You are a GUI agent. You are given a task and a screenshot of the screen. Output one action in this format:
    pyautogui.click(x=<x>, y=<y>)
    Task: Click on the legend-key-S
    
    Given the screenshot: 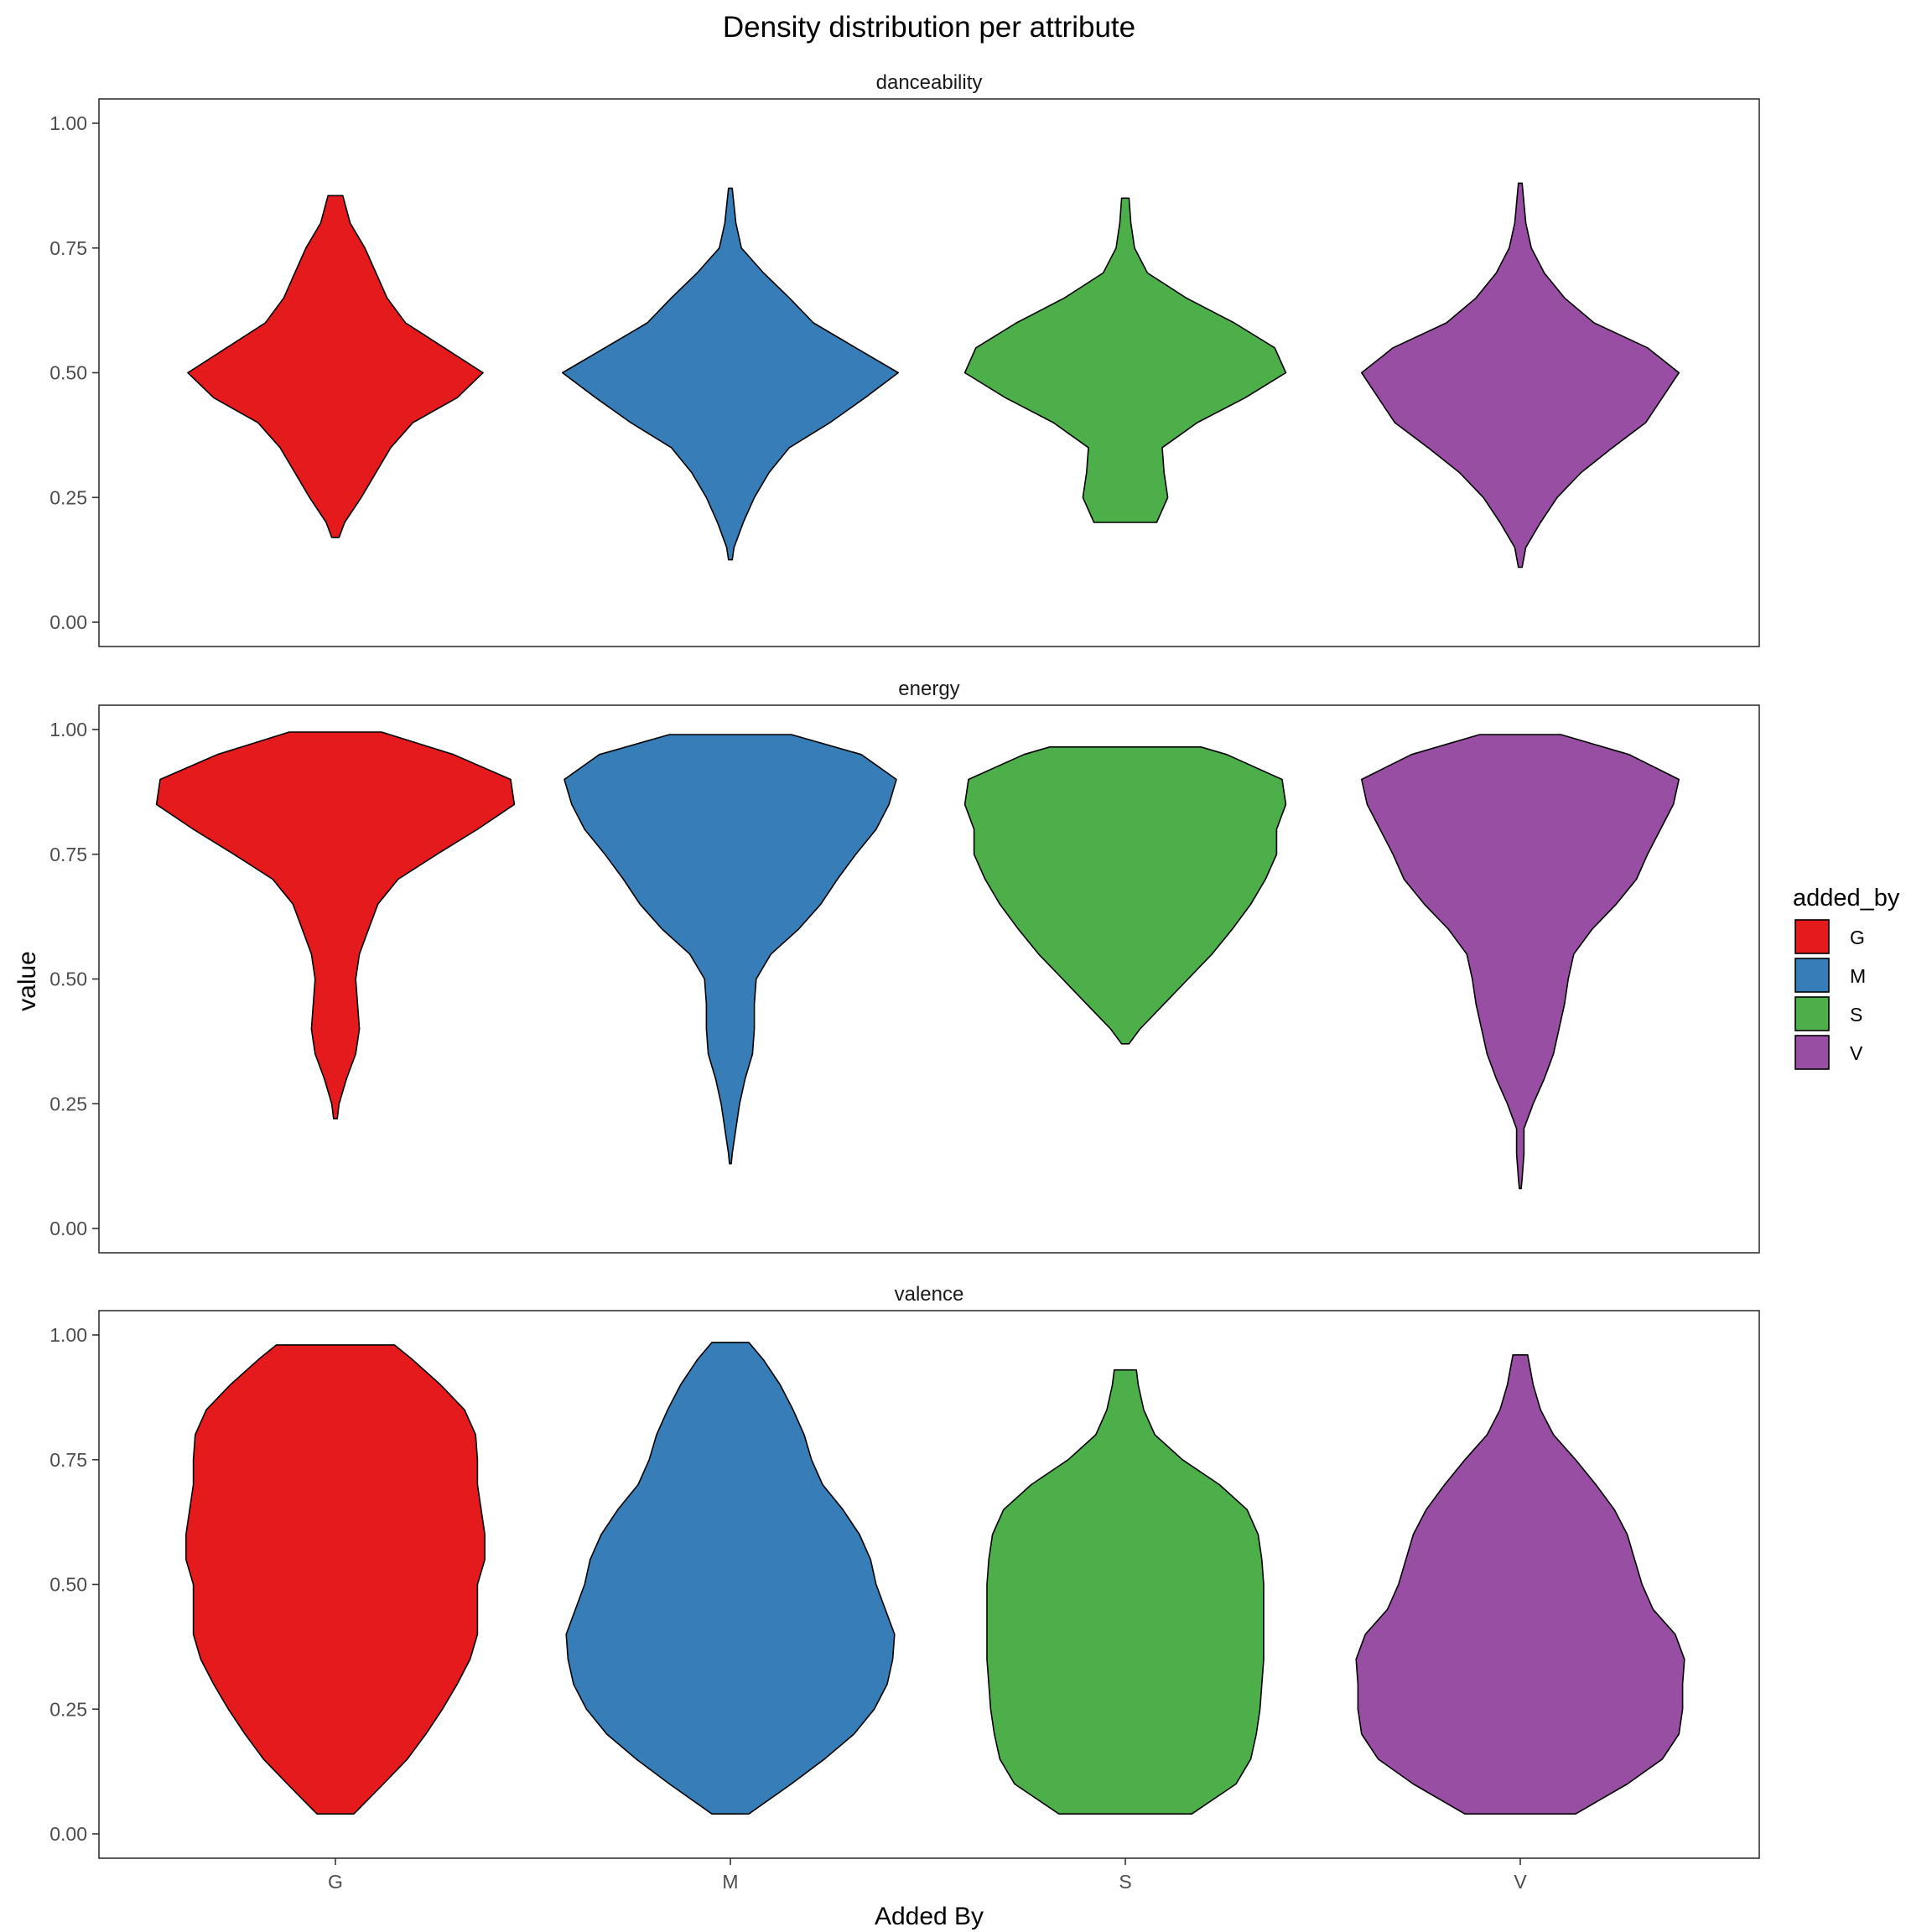 What is the action you would take?
    pyautogui.click(x=1812, y=1013)
    